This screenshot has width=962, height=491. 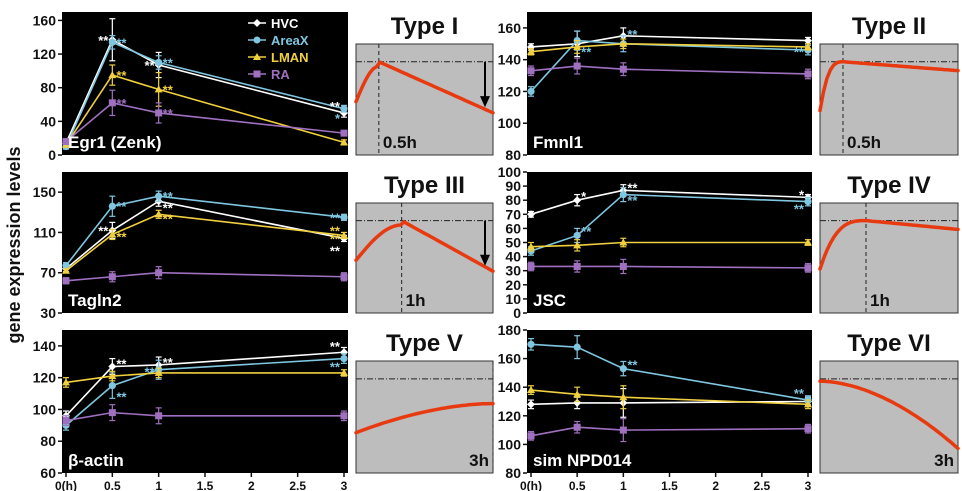 I want to click on type-panel-2: Type II 0.5h, so click(x=889, y=84).